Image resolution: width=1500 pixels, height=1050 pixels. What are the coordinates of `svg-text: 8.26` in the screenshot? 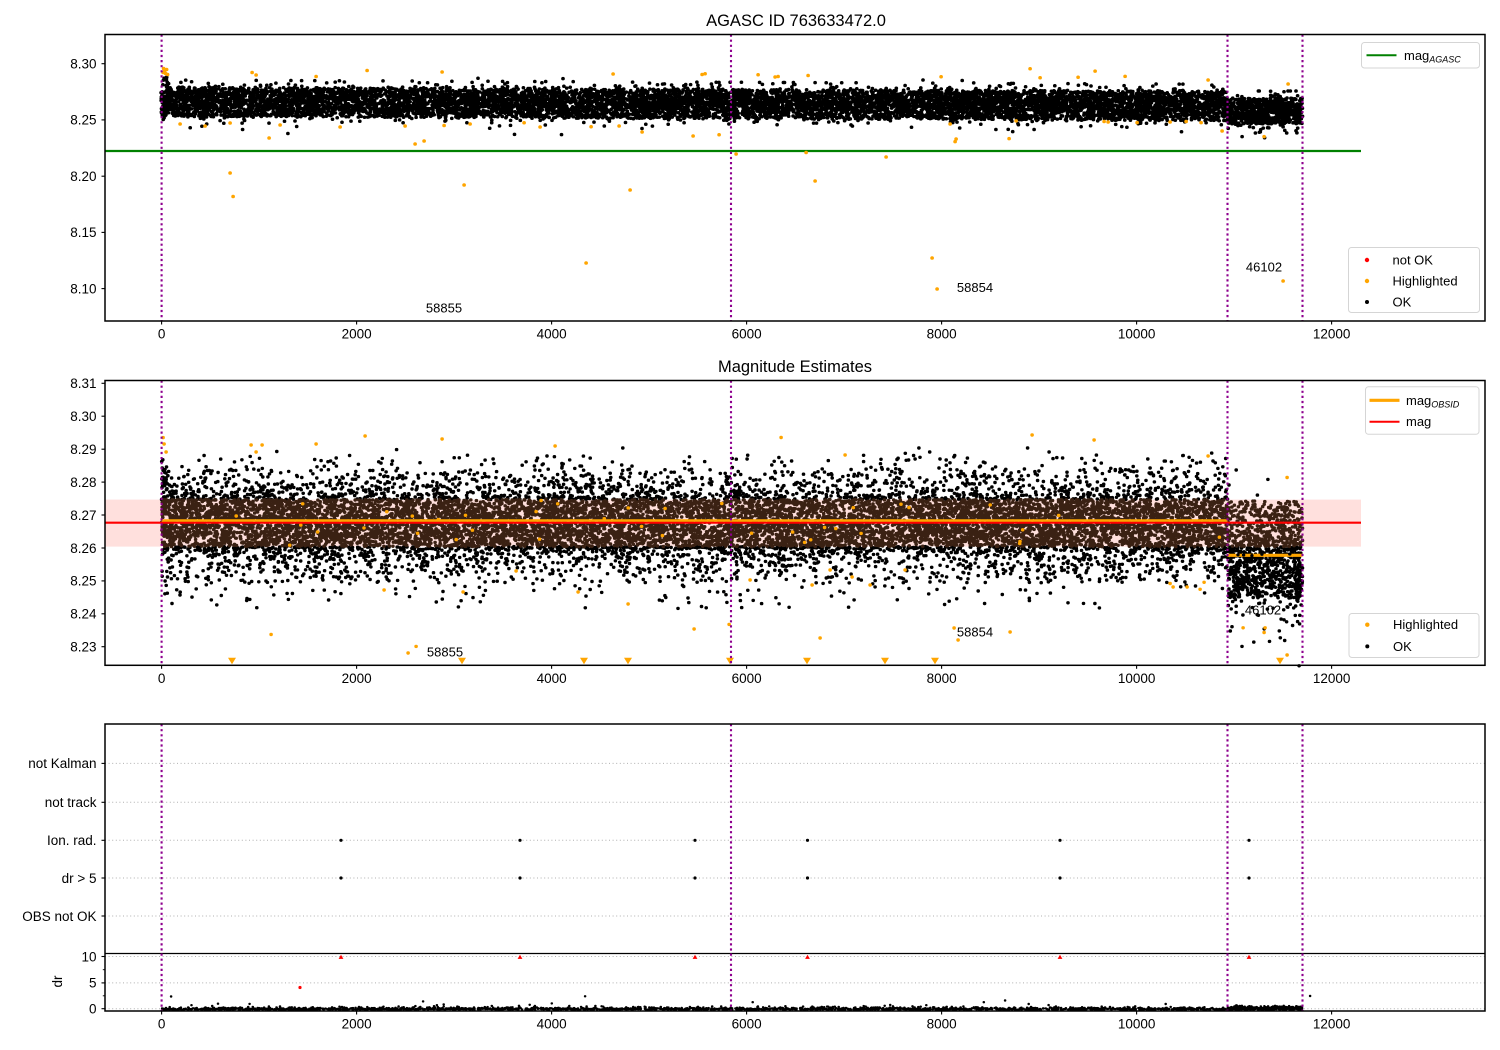 It's located at (83, 548).